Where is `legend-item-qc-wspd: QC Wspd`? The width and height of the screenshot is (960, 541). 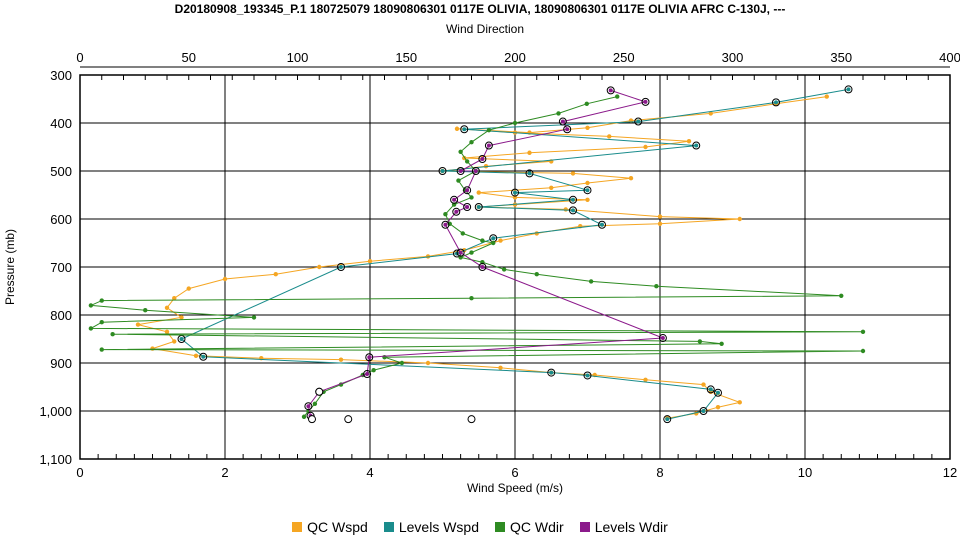 legend-item-qc-wspd: QC Wspd is located at coordinates (330, 527).